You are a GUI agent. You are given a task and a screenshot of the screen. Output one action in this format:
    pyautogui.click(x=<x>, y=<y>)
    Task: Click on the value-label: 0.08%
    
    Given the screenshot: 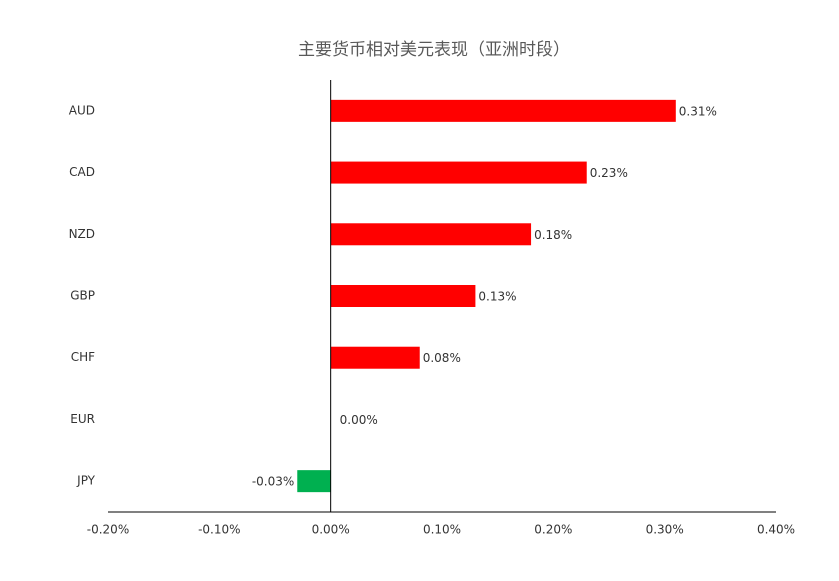 What is the action you would take?
    pyautogui.click(x=442, y=358)
    